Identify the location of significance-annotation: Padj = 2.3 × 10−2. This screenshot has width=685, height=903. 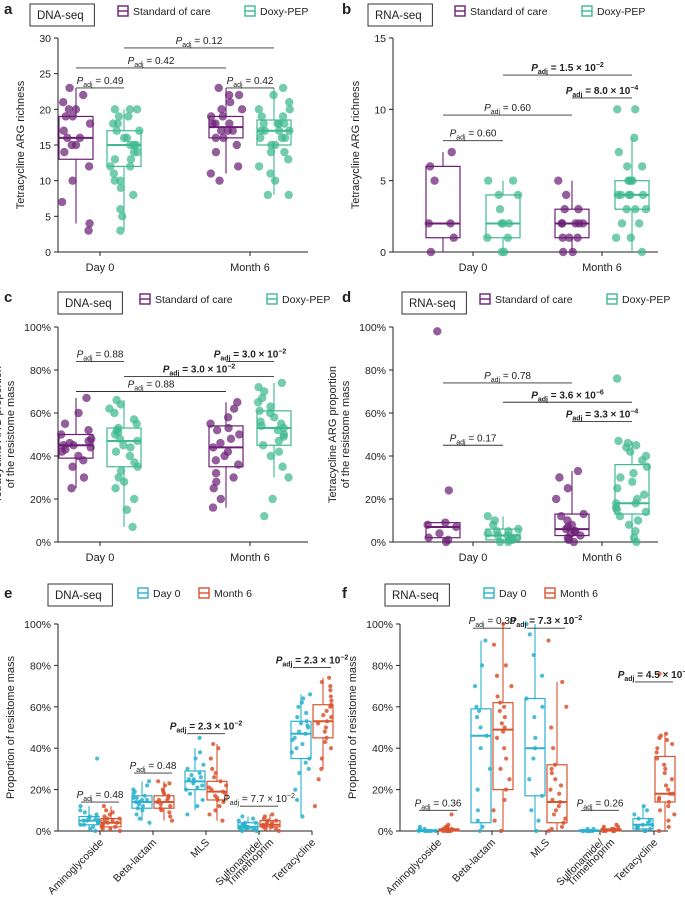
(312, 661).